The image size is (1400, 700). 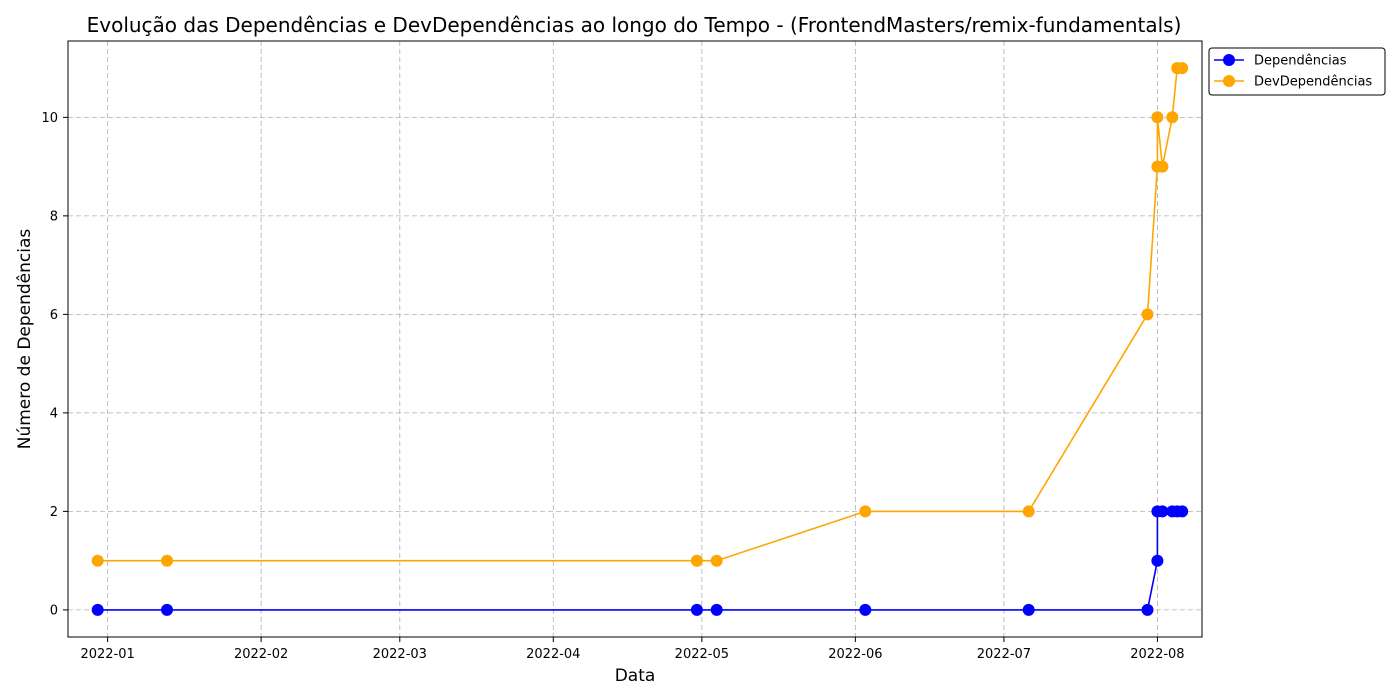 What do you see at coordinates (1157, 654) in the screenshot?
I see `x-tick-label: 2022-08` at bounding box center [1157, 654].